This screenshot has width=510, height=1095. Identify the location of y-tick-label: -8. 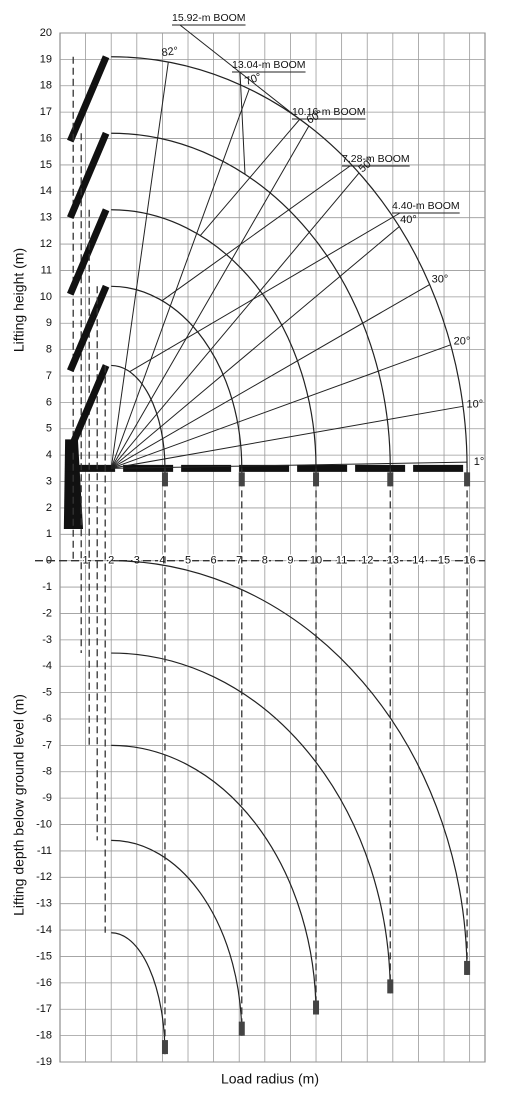
(47, 772).